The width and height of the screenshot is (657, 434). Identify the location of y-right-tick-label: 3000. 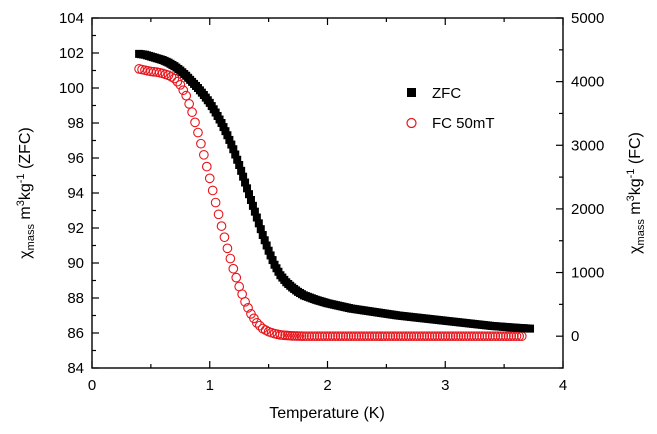
(587, 145).